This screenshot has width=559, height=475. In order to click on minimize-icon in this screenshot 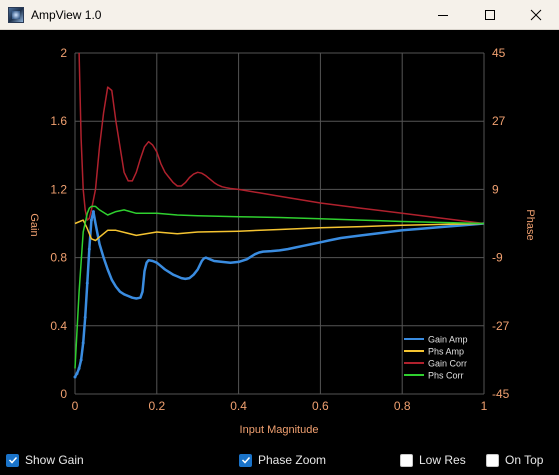, I will do `click(443, 15)`.